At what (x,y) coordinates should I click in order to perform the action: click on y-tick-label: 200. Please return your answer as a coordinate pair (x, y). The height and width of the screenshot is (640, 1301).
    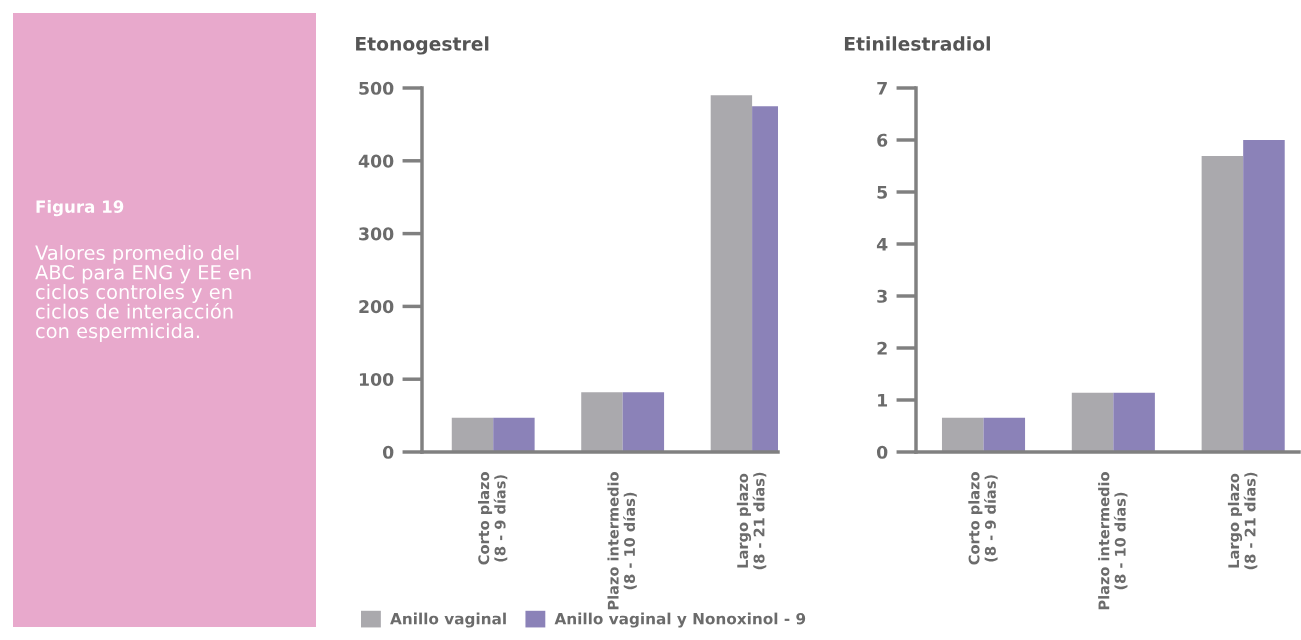
    Looking at the image, I should click on (376, 307).